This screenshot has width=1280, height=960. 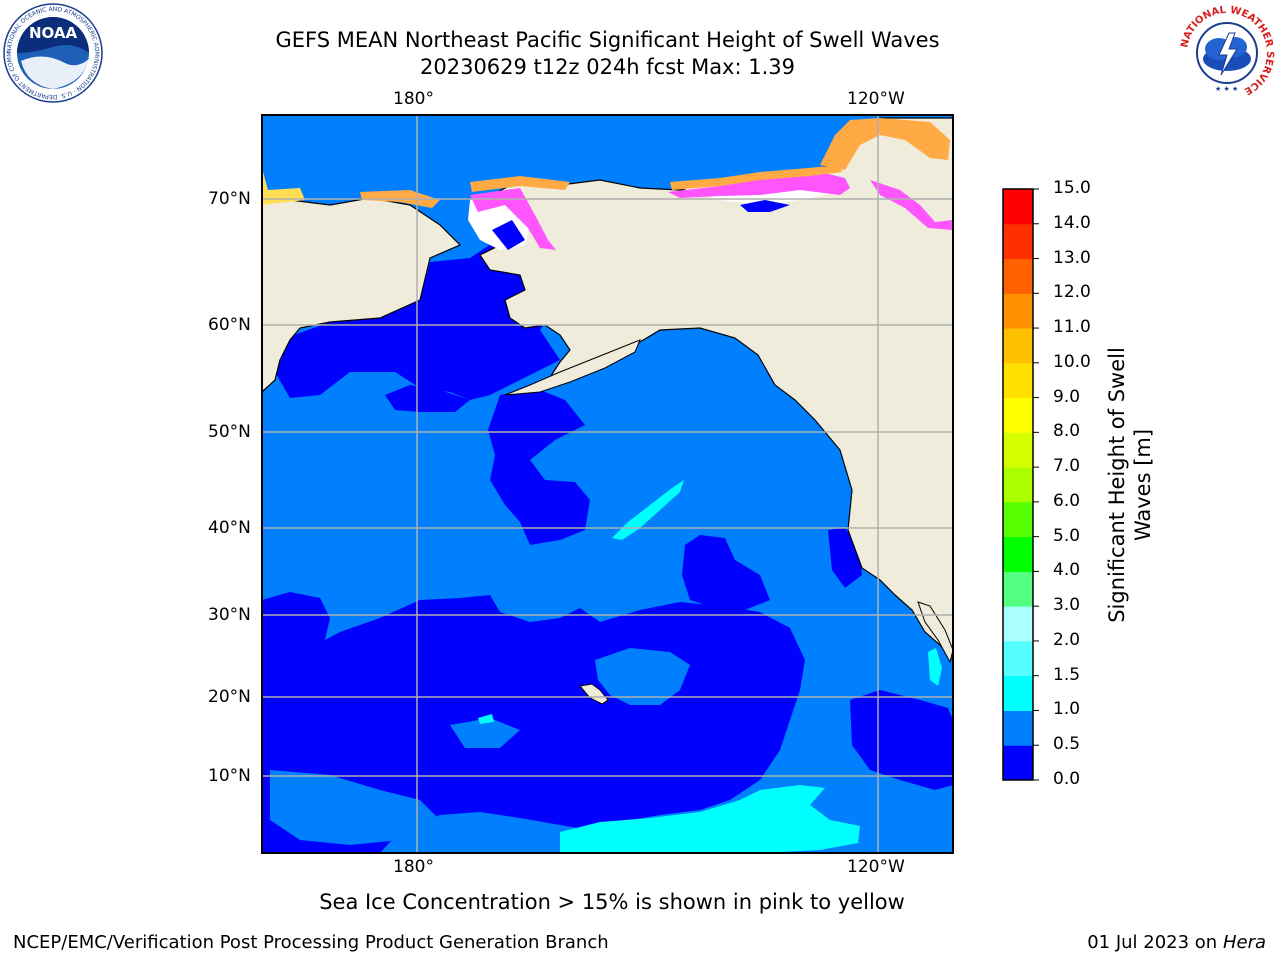 I want to click on footer-machine: Hera, so click(x=1244, y=942).